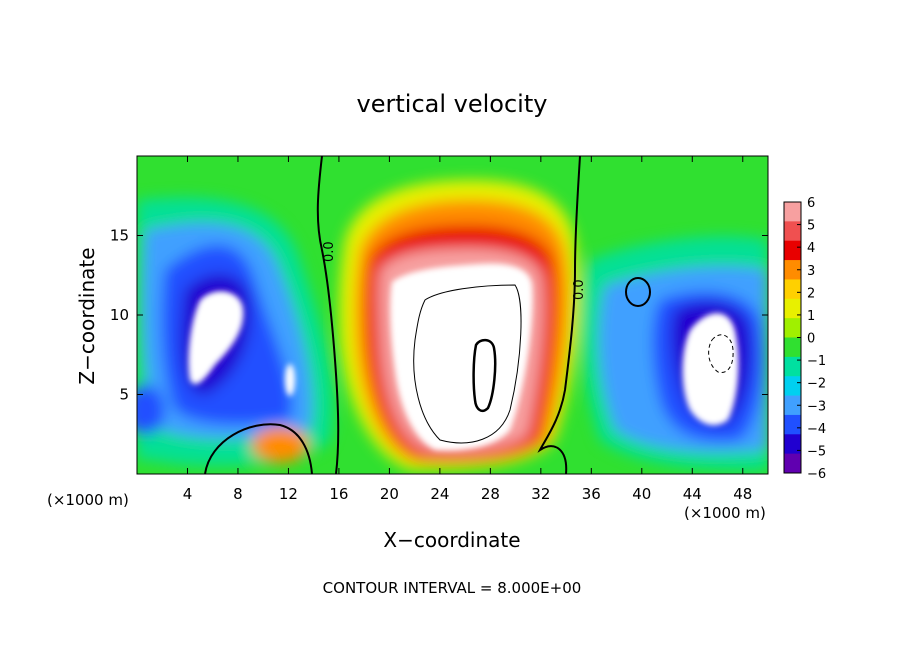 The width and height of the screenshot is (904, 654). I want to click on colorbar-tick-label: 4, so click(811, 248).